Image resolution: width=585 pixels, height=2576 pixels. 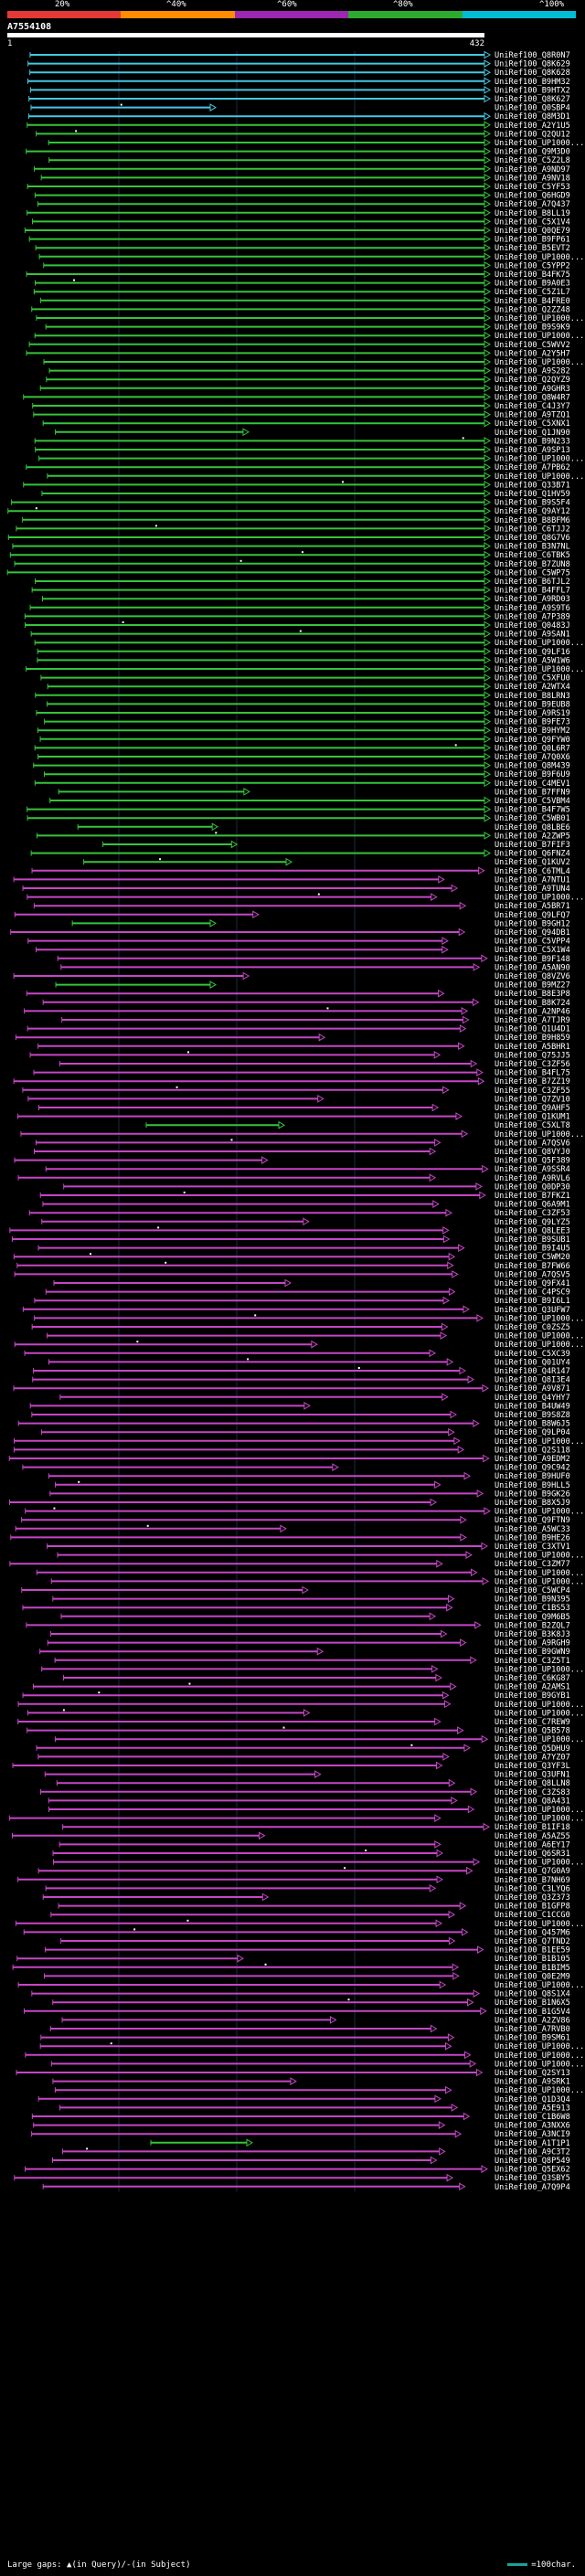 What do you see at coordinates (309, 1476) in the screenshot?
I see `hit-row: UniRef100_B9HUF0` at bounding box center [309, 1476].